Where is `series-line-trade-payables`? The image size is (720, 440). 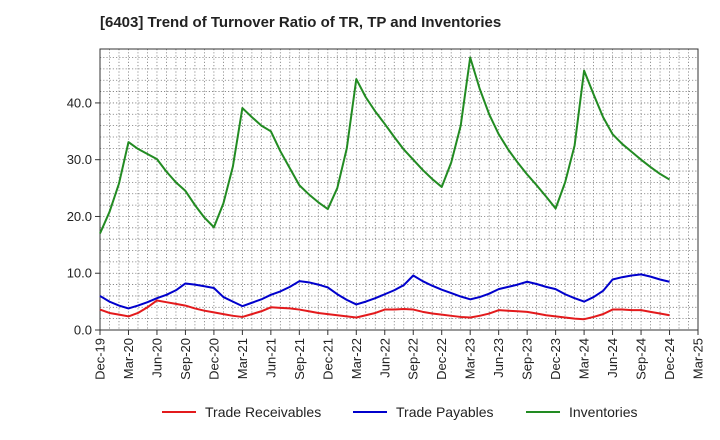
series-line-trade-payables is located at coordinates (384, 291).